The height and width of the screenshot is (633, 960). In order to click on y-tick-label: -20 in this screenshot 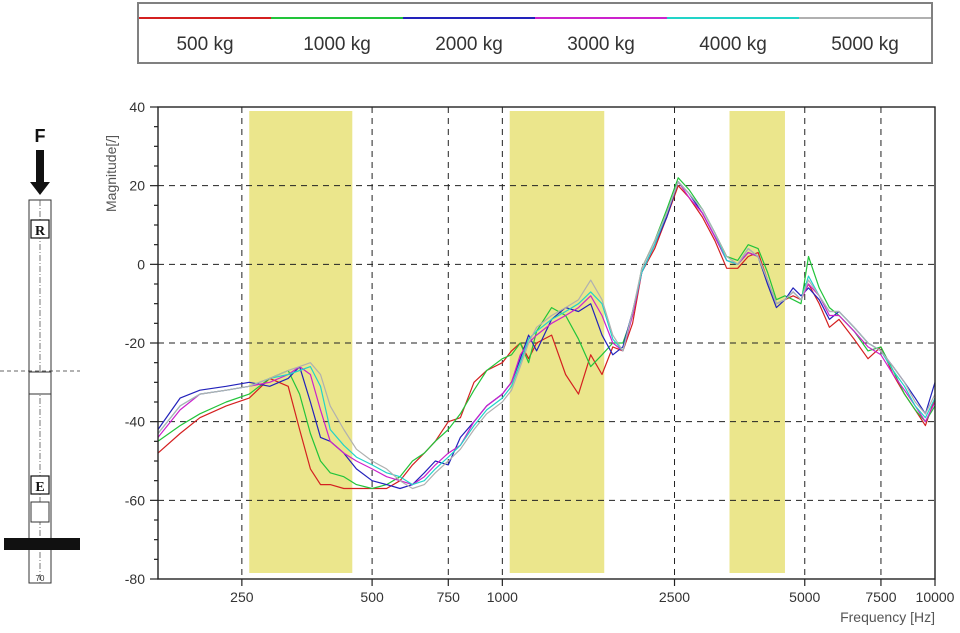, I will do `click(135, 343)`.